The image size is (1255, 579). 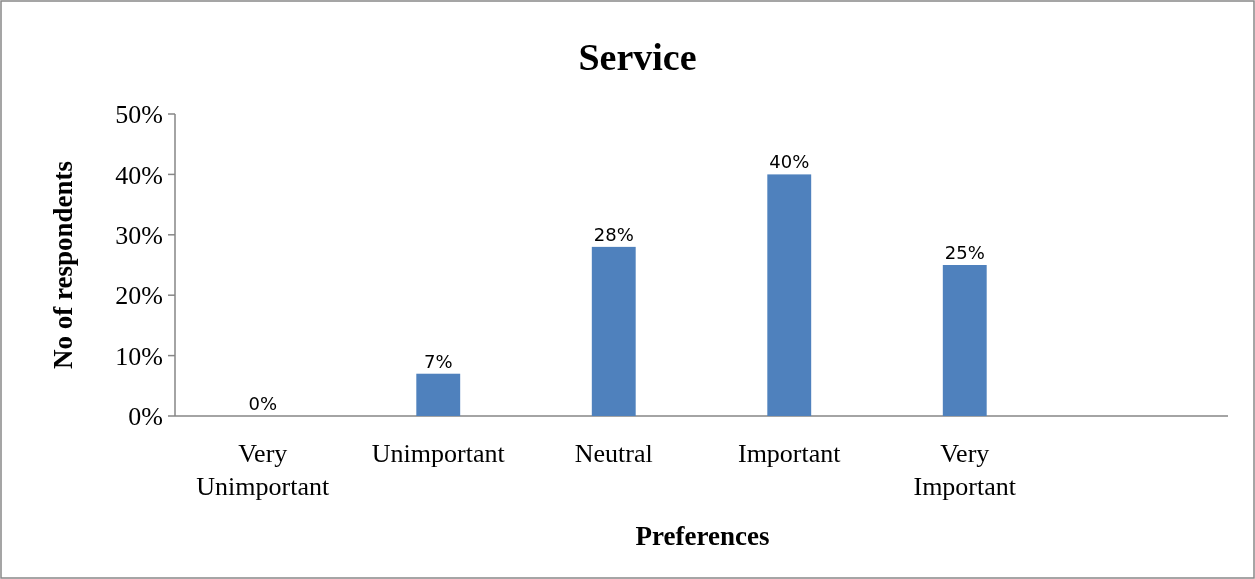 What do you see at coordinates (965, 470) in the screenshot?
I see `x-tick-label: Very Important` at bounding box center [965, 470].